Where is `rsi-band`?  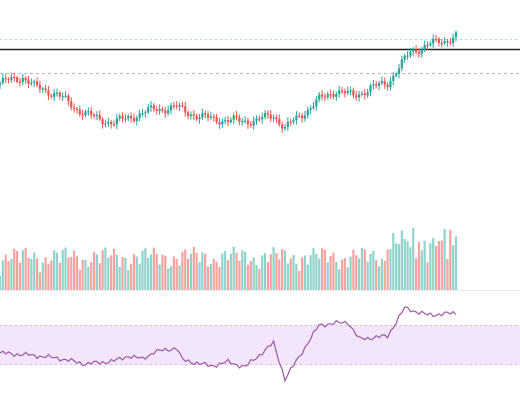
rsi-band is located at coordinates (260, 345).